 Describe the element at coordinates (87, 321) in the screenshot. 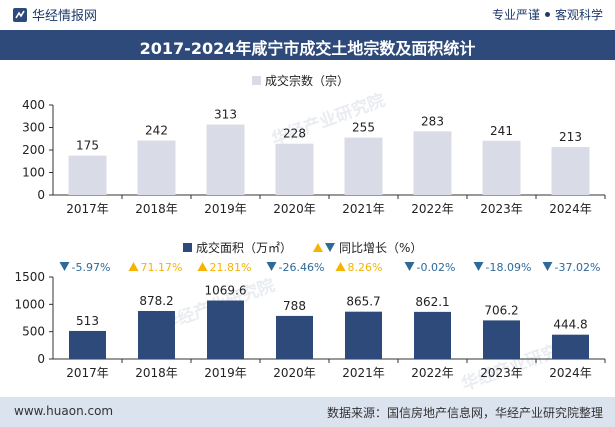

I see `bar-value-label: 513` at that location.